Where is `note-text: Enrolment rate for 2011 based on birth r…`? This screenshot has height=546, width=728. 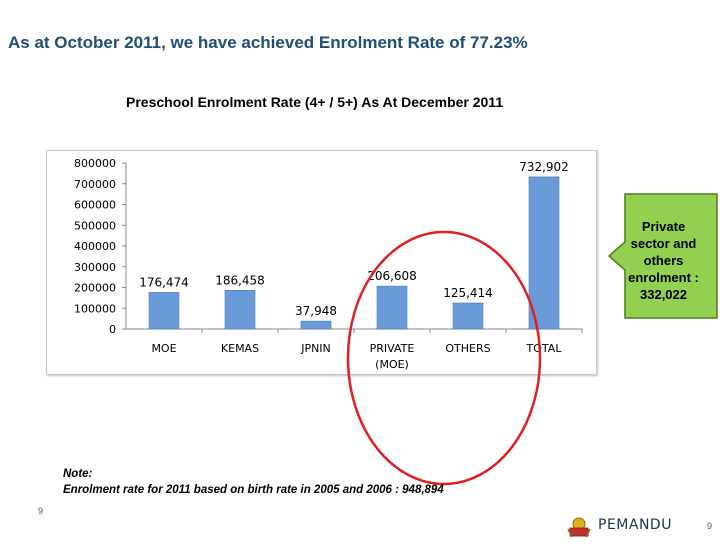
note-text: Enrolment rate for 2011 based on birth r… is located at coordinates (253, 490).